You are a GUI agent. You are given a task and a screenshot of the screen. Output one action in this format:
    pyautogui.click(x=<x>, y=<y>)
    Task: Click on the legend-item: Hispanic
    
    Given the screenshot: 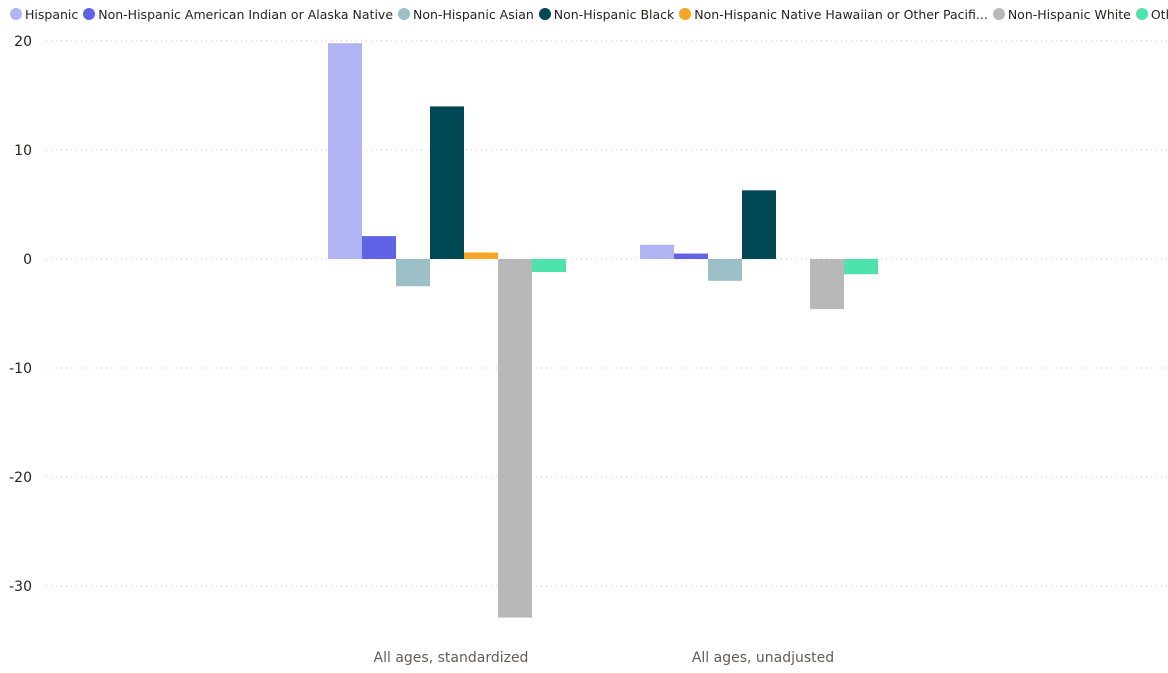 What is the action you would take?
    pyautogui.click(x=44, y=14)
    